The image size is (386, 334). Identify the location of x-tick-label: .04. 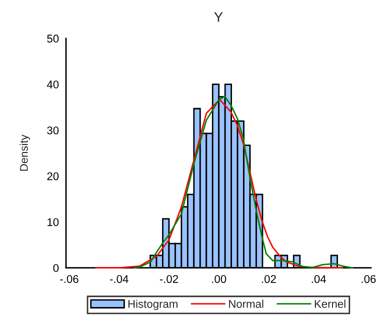
(319, 279).